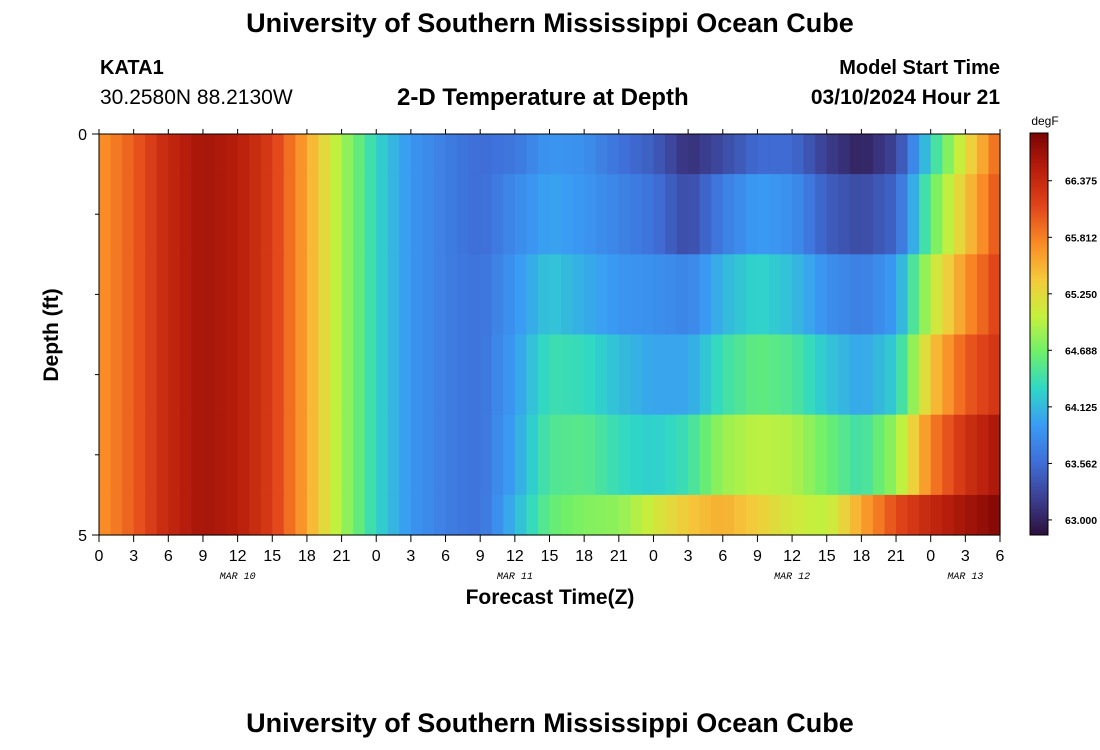 This screenshot has height=750, width=1100. Describe the element at coordinates (919, 68) in the screenshot. I see `model-start-label: Model Start Time` at that location.